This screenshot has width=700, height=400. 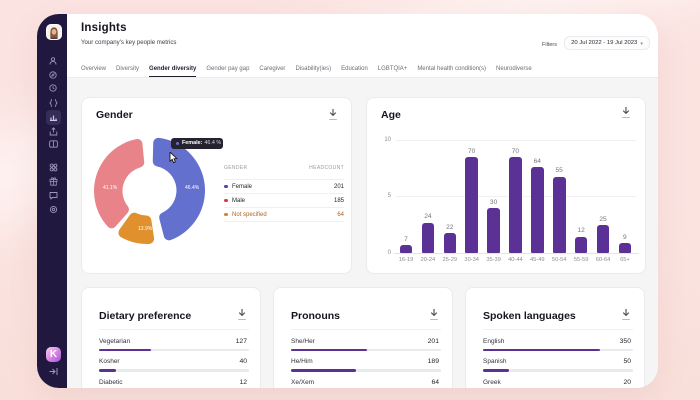 What do you see at coordinates (145, 229) in the screenshot?
I see `svg-text: 13.9%` at bounding box center [145, 229].